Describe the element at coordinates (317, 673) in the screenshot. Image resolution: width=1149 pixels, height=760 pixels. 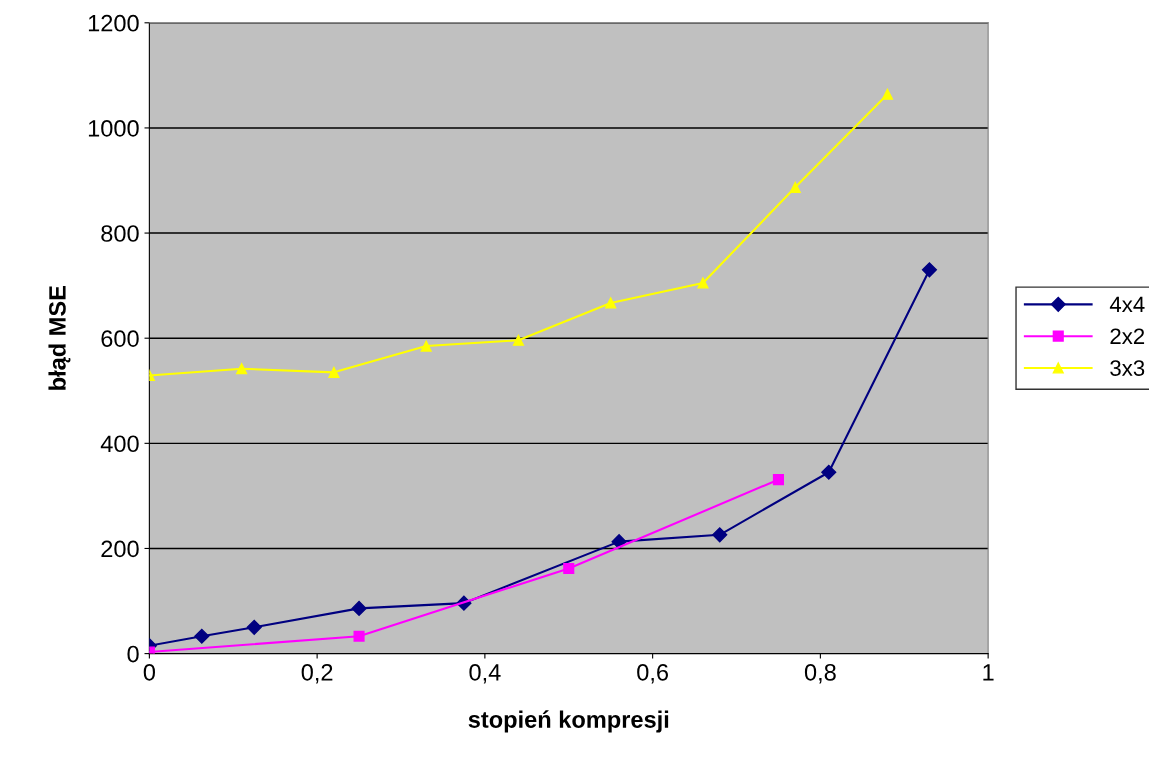
I see `x-tick-label: 0,2` at that location.